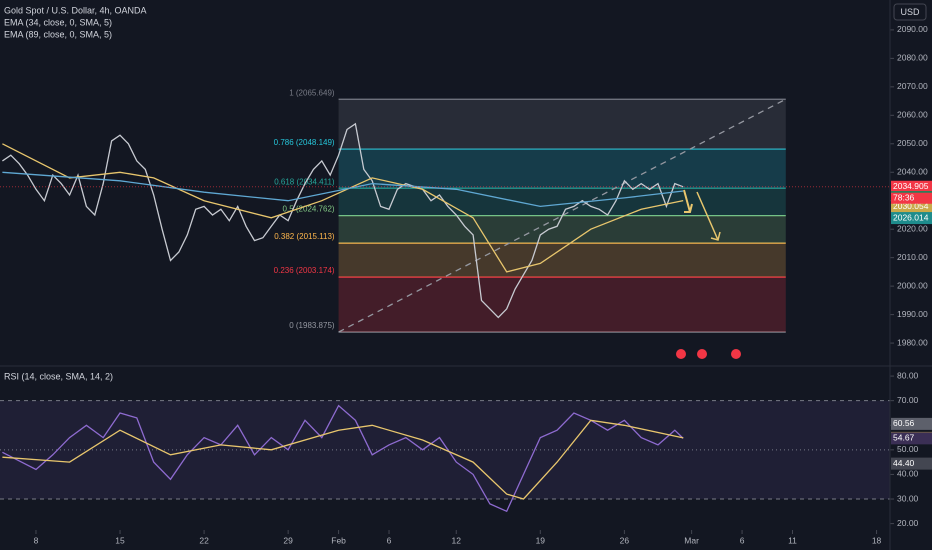  Describe the element at coordinates (912, 342) in the screenshot. I see `y-tick-label: 1980.00` at that location.